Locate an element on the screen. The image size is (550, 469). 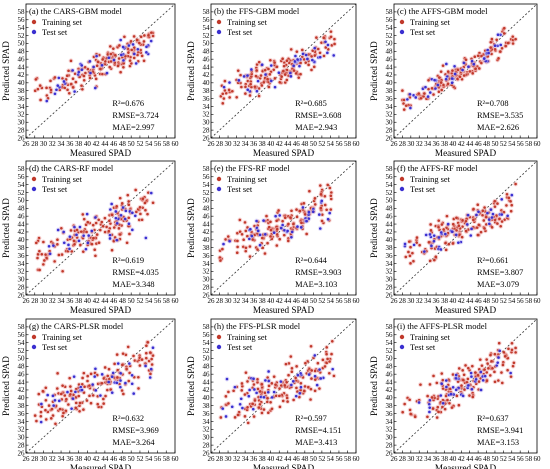
y-tick-label: 26 is located at coordinates (390, 295).